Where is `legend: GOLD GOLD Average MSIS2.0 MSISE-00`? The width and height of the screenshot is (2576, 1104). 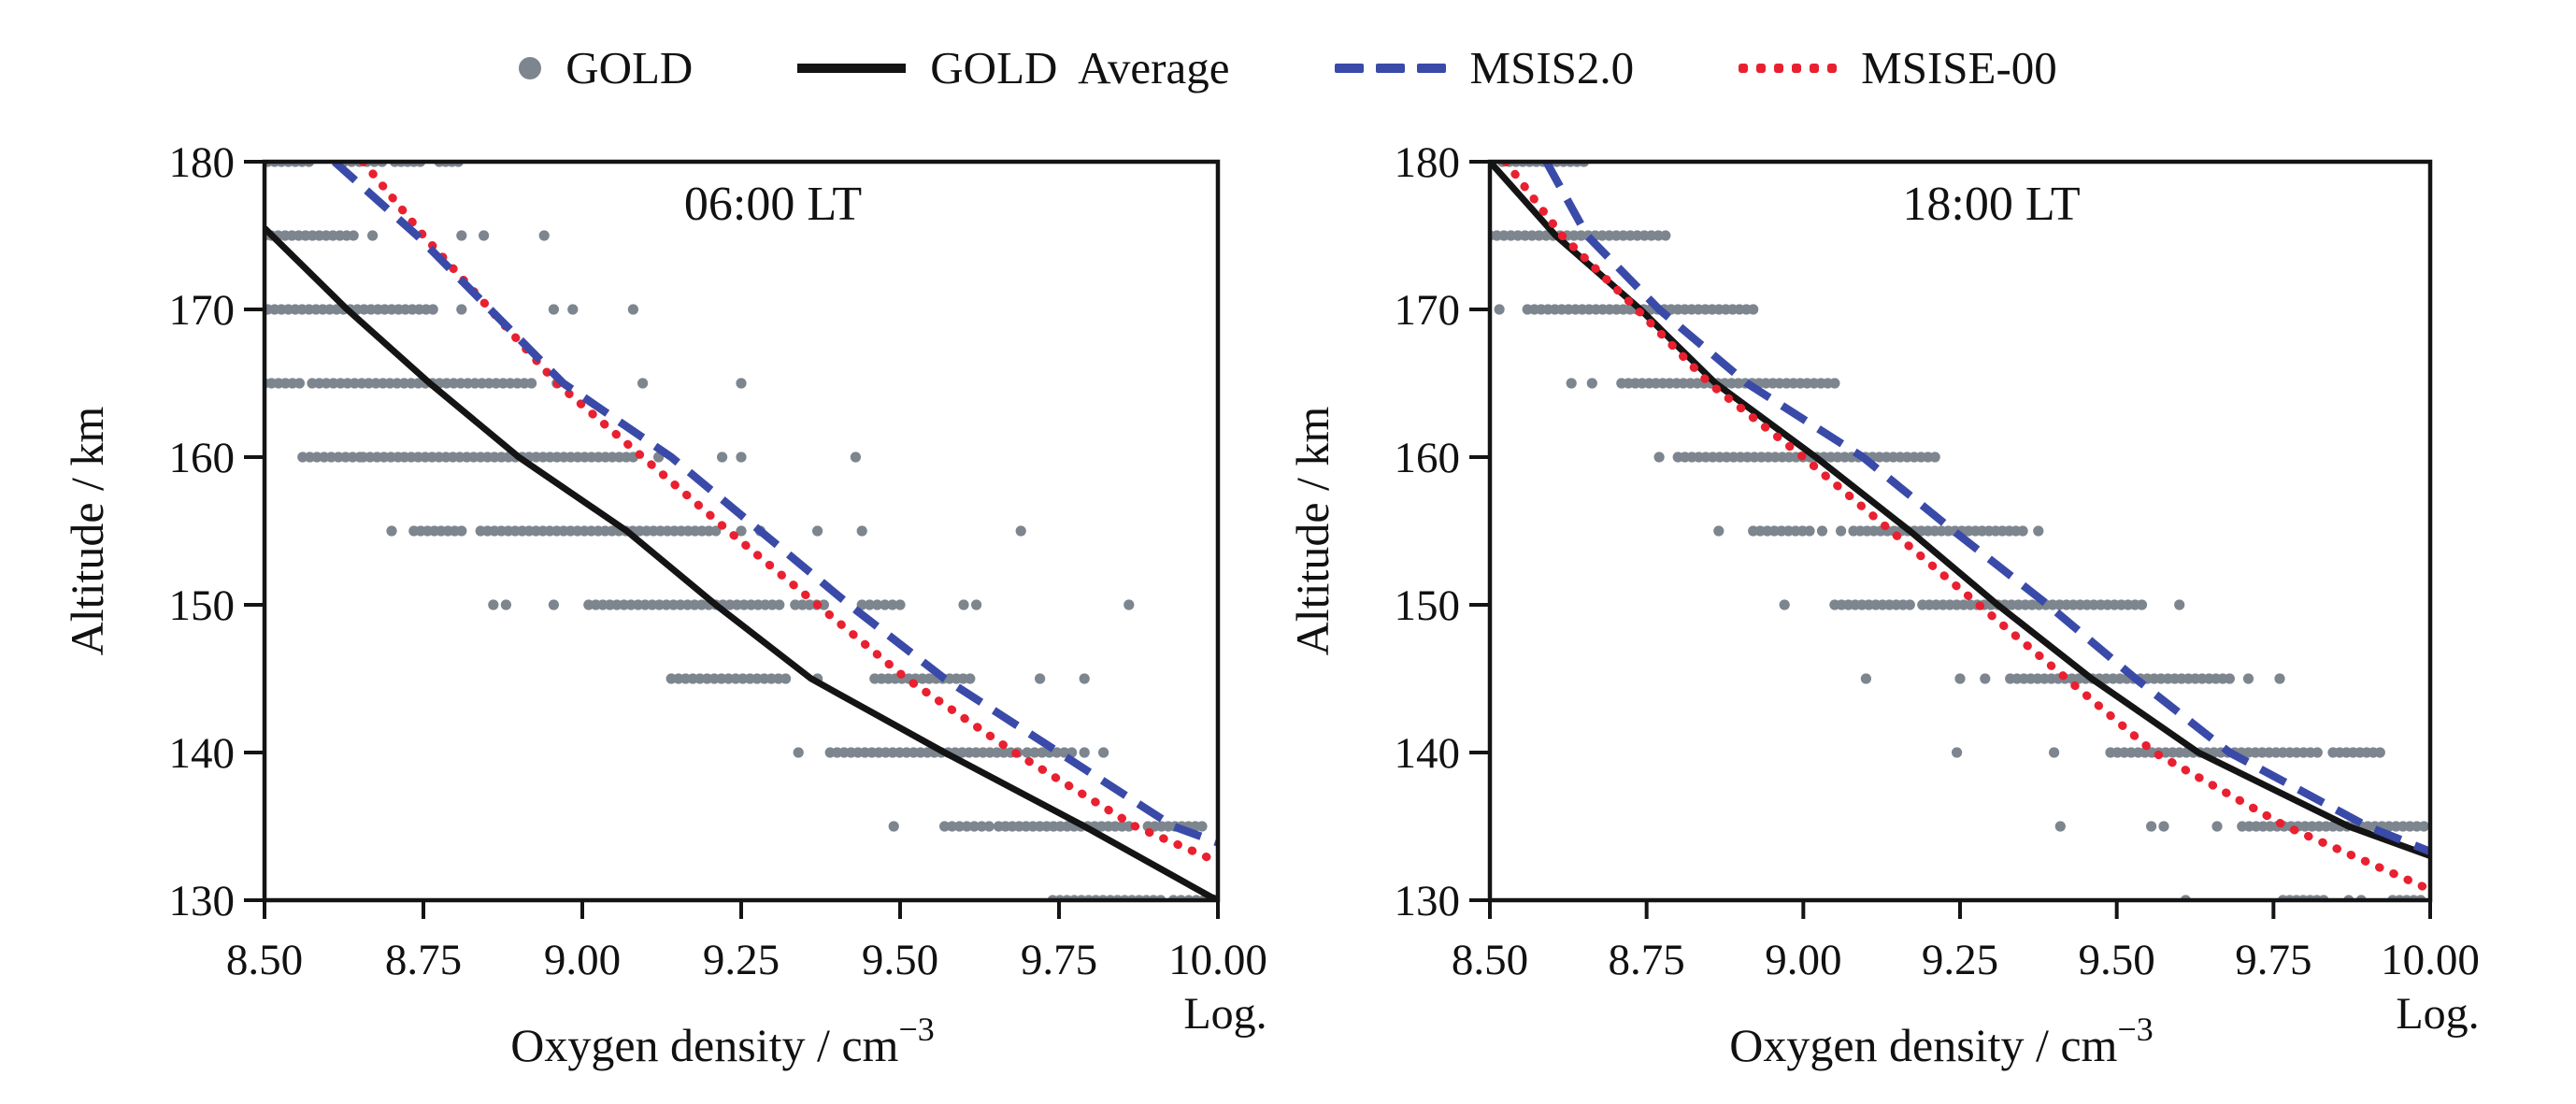 legend: GOLD GOLD Average MSIS2.0 MSISE-00 is located at coordinates (1288, 67).